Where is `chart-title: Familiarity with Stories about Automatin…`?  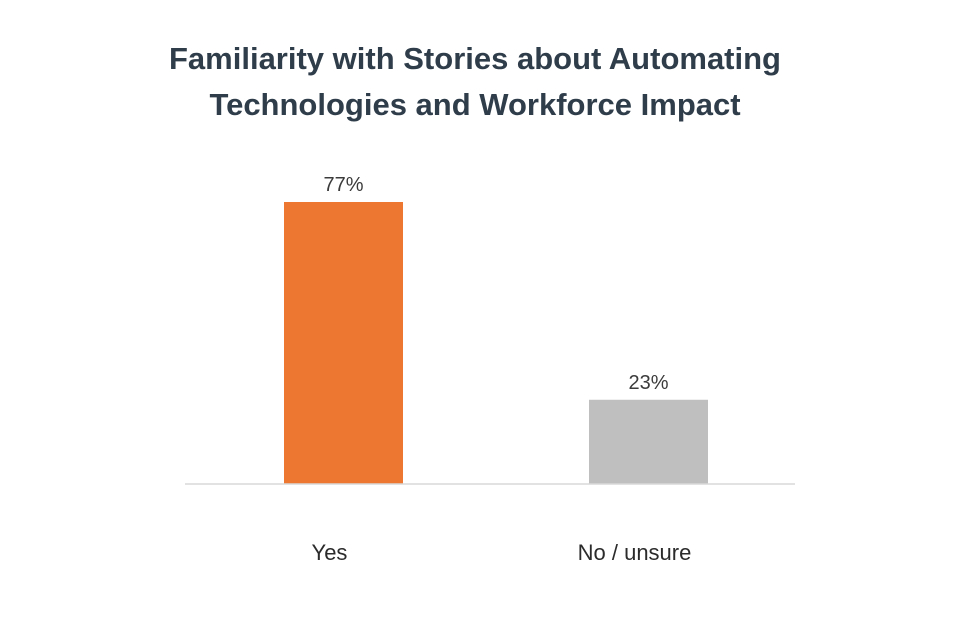
chart-title: Familiarity with Stories about Automatin… is located at coordinates (475, 82).